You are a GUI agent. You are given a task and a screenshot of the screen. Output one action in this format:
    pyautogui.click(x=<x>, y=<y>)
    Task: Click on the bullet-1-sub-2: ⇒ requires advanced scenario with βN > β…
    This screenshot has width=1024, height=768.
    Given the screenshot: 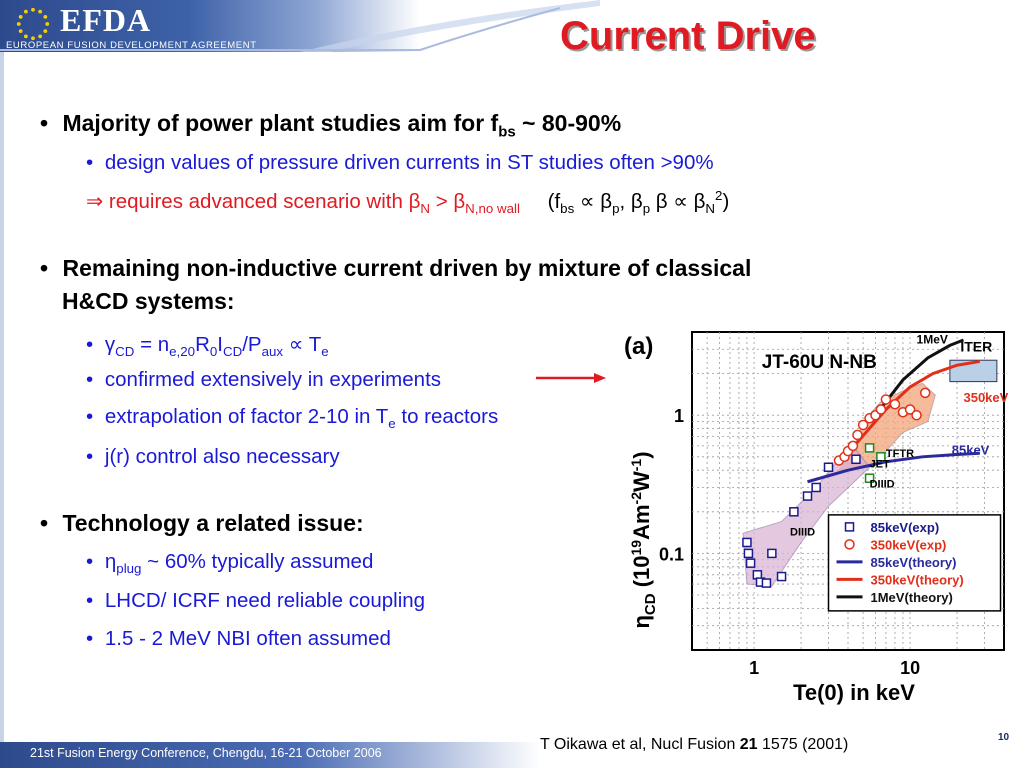 What is the action you would take?
    pyautogui.click(x=407, y=202)
    